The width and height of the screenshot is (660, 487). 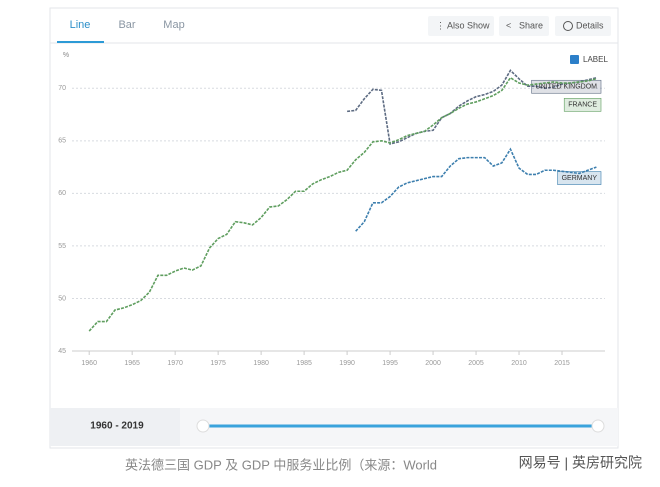 I want to click on y-tick-label: 50, so click(x=62, y=298).